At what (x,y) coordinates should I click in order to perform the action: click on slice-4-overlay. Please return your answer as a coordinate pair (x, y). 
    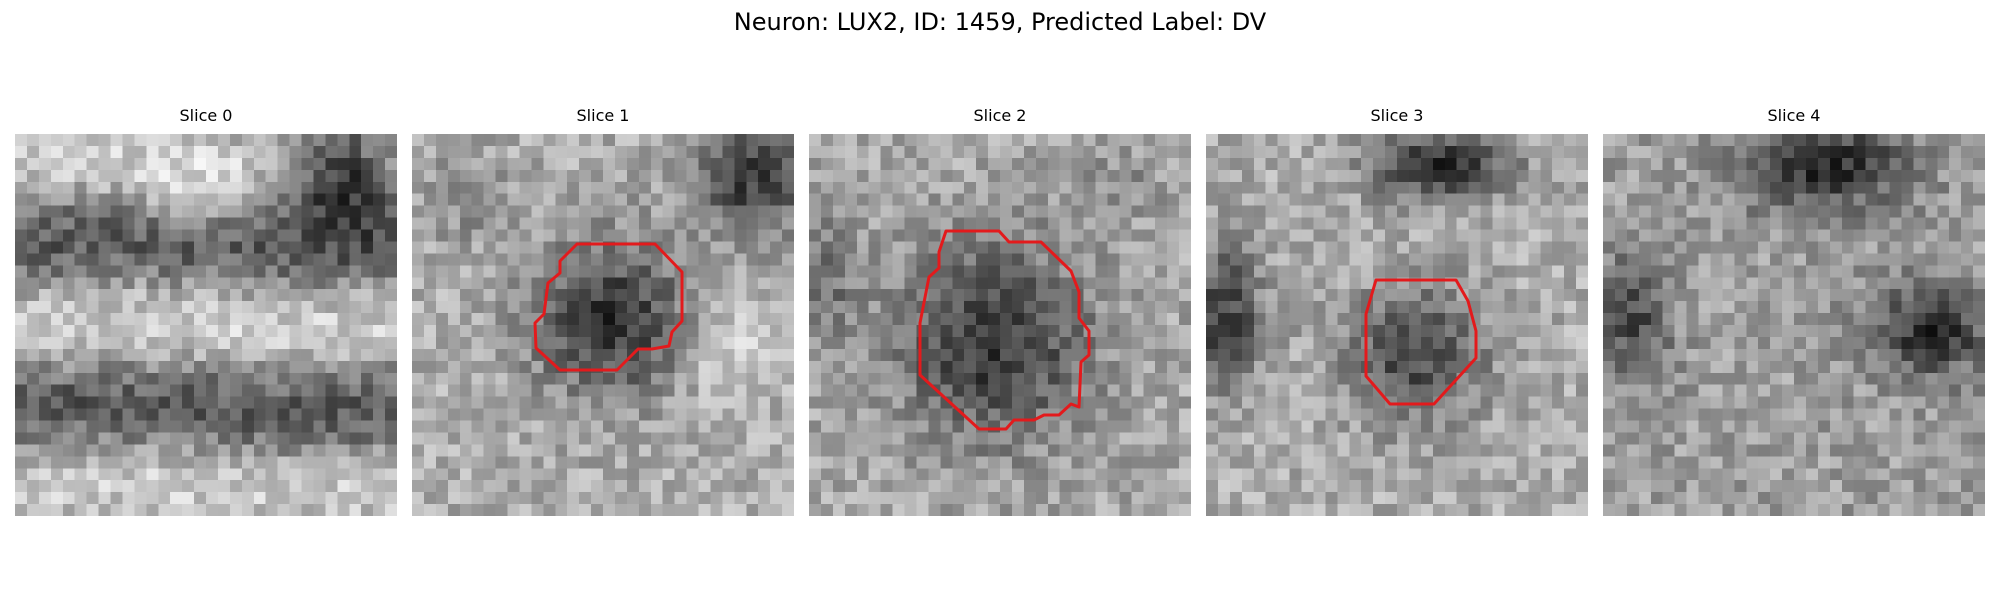
    Looking at the image, I should click on (1794, 325).